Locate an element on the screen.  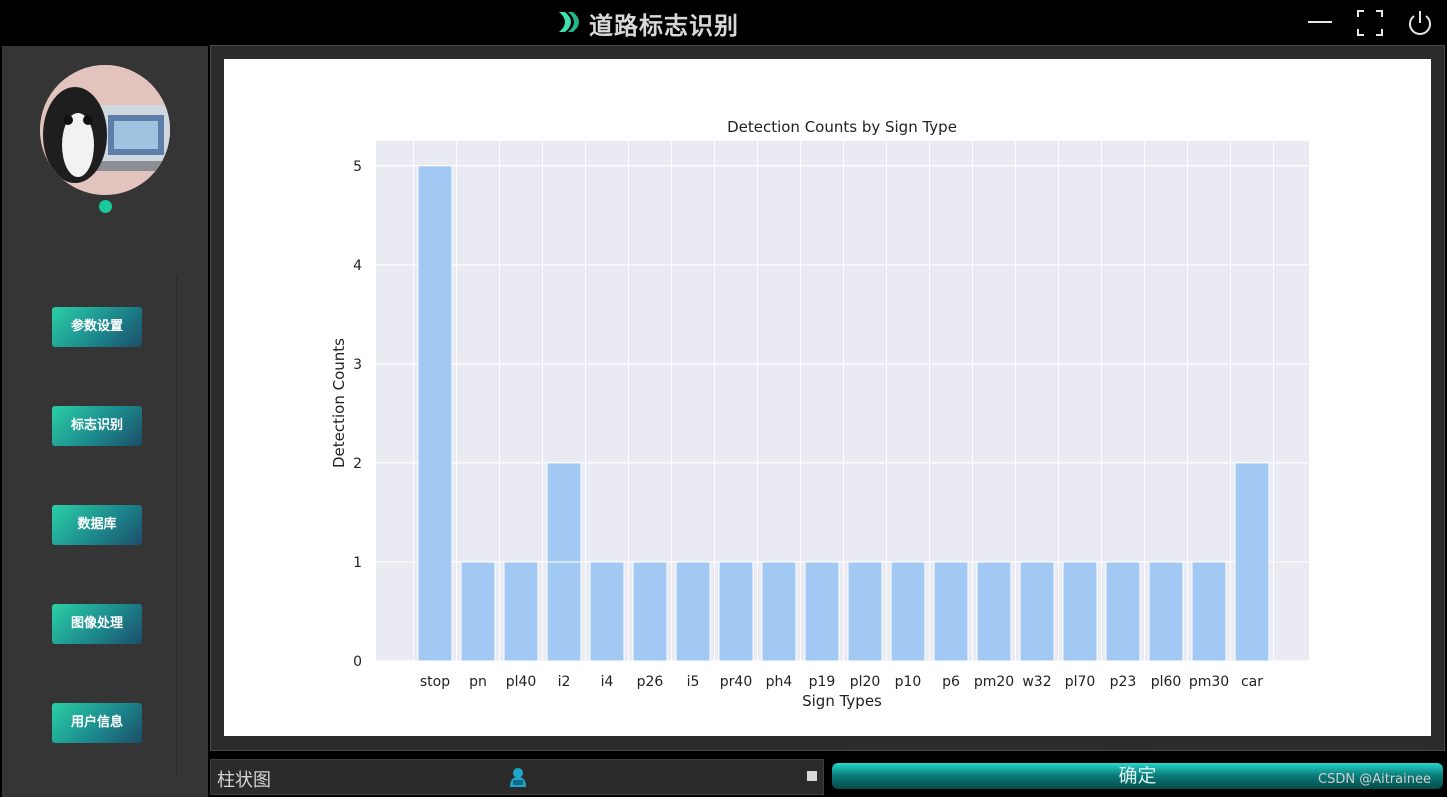
bar-i2-seg1 is located at coordinates (564, 611).